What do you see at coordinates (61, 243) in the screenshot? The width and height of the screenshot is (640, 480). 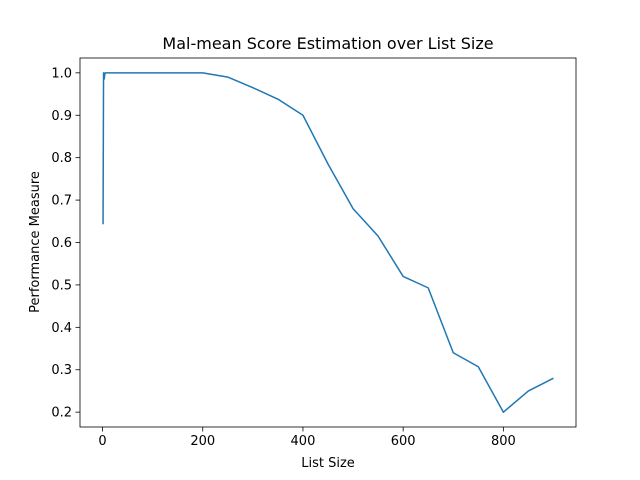 I see `y-tick-label: 0.6` at bounding box center [61, 243].